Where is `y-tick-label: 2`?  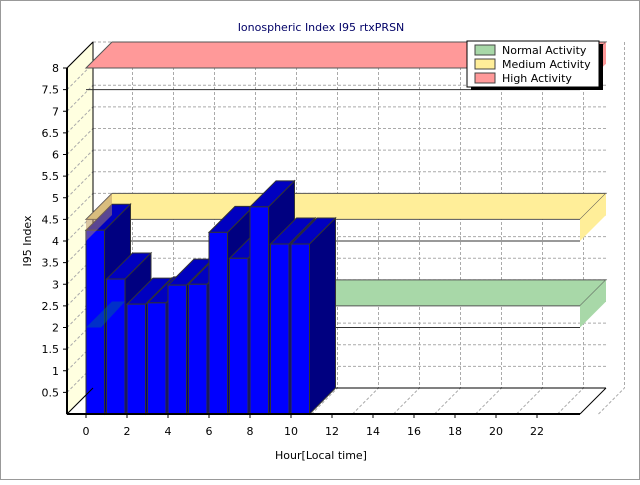 y-tick-label: 2 is located at coordinates (55, 328).